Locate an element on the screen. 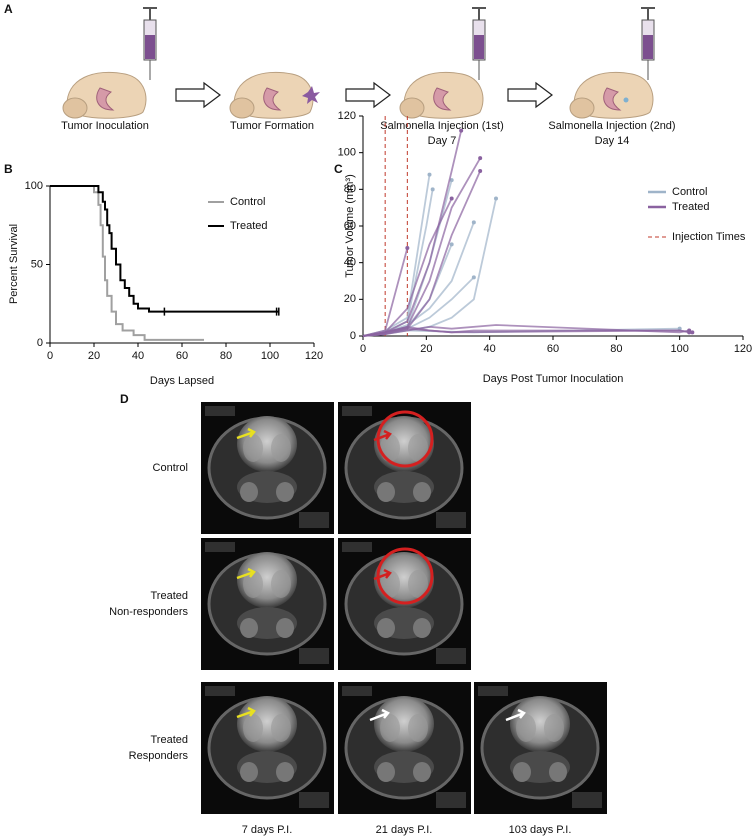 The height and width of the screenshot is (840, 756). y-tick-label: 120 is located at coordinates (347, 116).